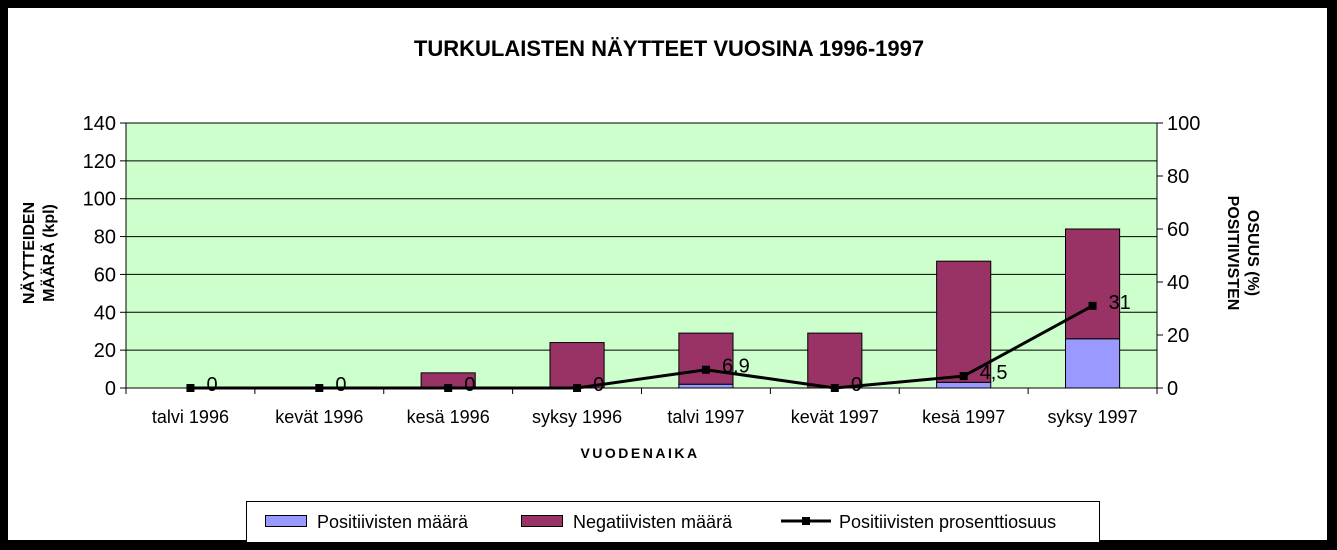 The height and width of the screenshot is (550, 1337). What do you see at coordinates (393, 522) in the screenshot?
I see `legend-label-positive: Positiivisten määrä` at bounding box center [393, 522].